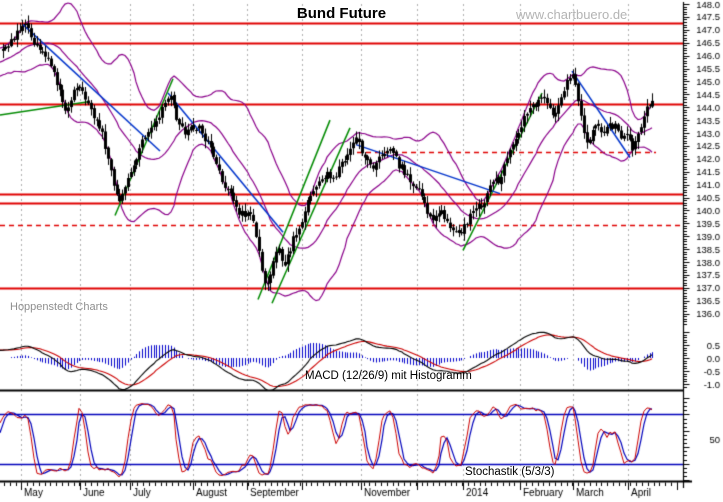 The height and width of the screenshot is (502, 723). Describe the element at coordinates (510, 472) in the screenshot. I see `stochastic-panel-label: Stochastik (5/3/3)` at that location.